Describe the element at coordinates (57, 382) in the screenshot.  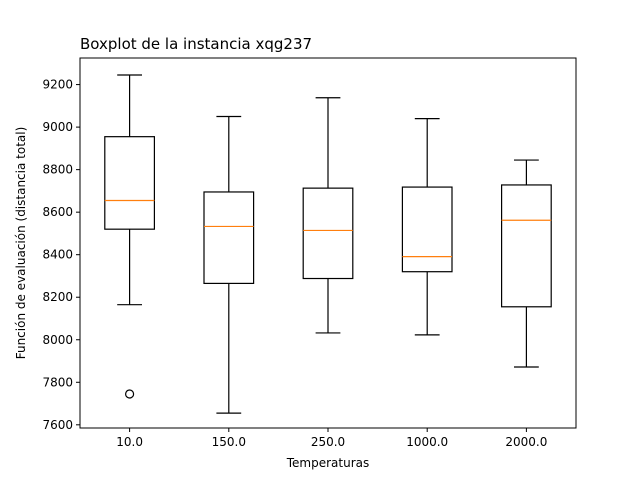
I see `y-tick-label: 7800` at that location.